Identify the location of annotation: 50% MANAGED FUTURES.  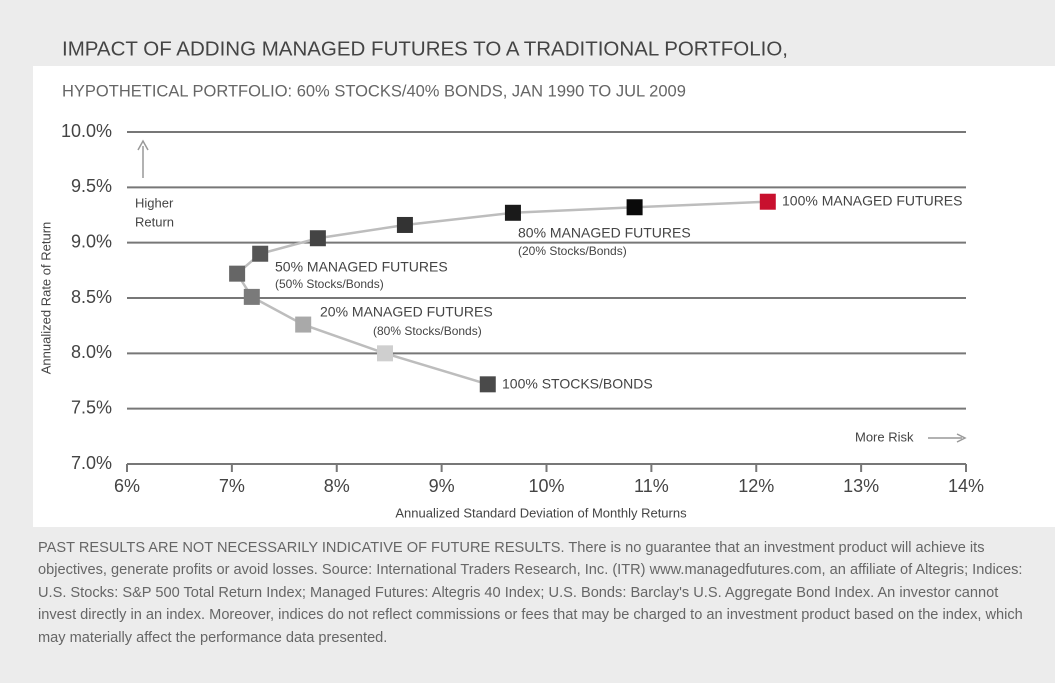
(361, 267).